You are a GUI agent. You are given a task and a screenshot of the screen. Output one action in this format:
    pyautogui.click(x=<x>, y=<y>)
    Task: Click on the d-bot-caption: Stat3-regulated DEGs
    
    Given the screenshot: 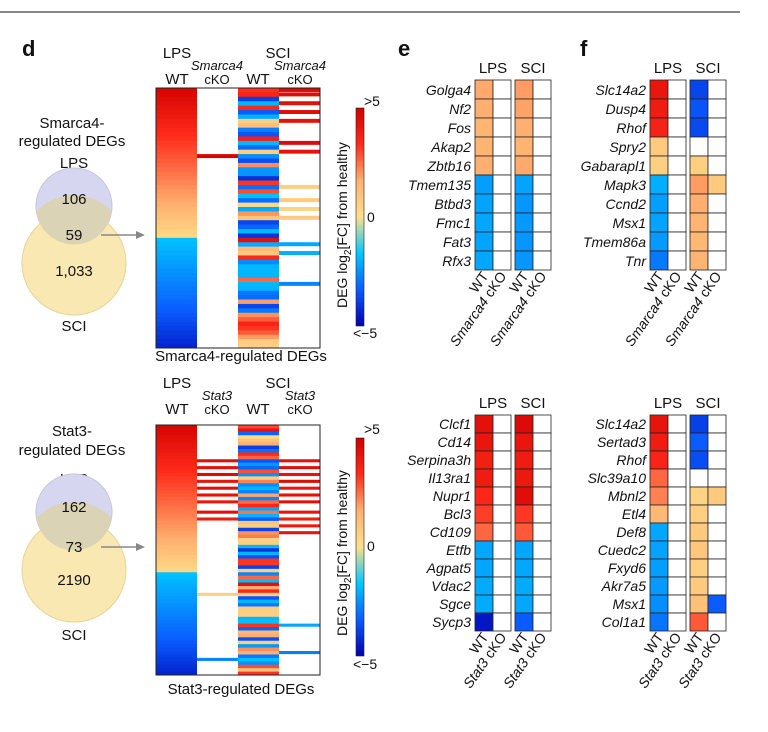 What is the action you would take?
    pyautogui.click(x=241, y=689)
    